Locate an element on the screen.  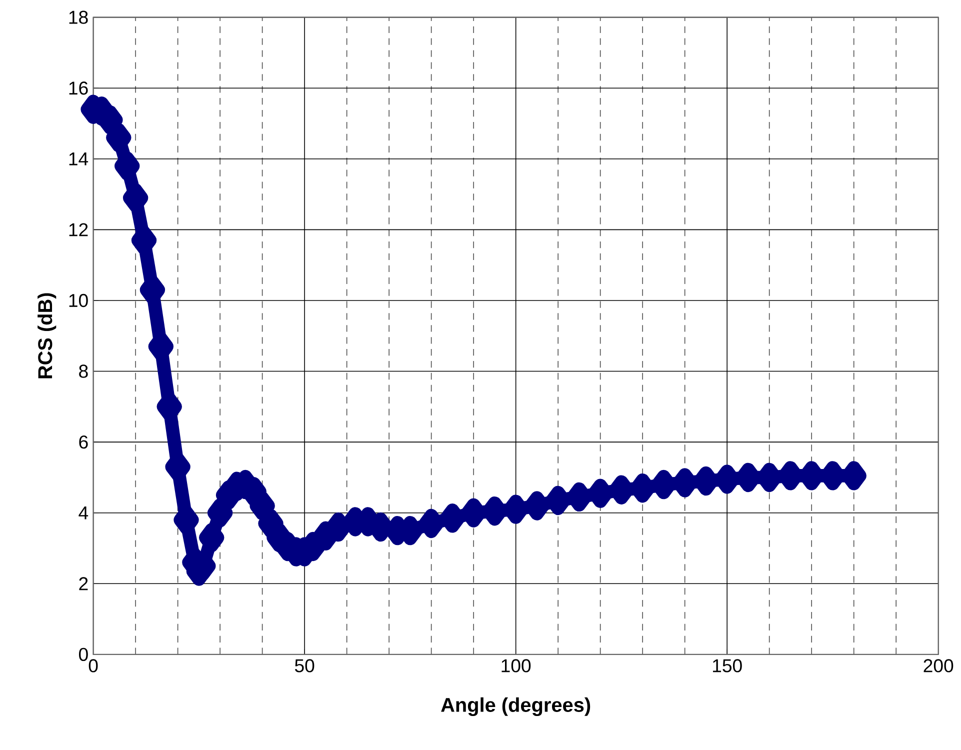
y-tick-label: 12 is located at coordinates (78, 229).